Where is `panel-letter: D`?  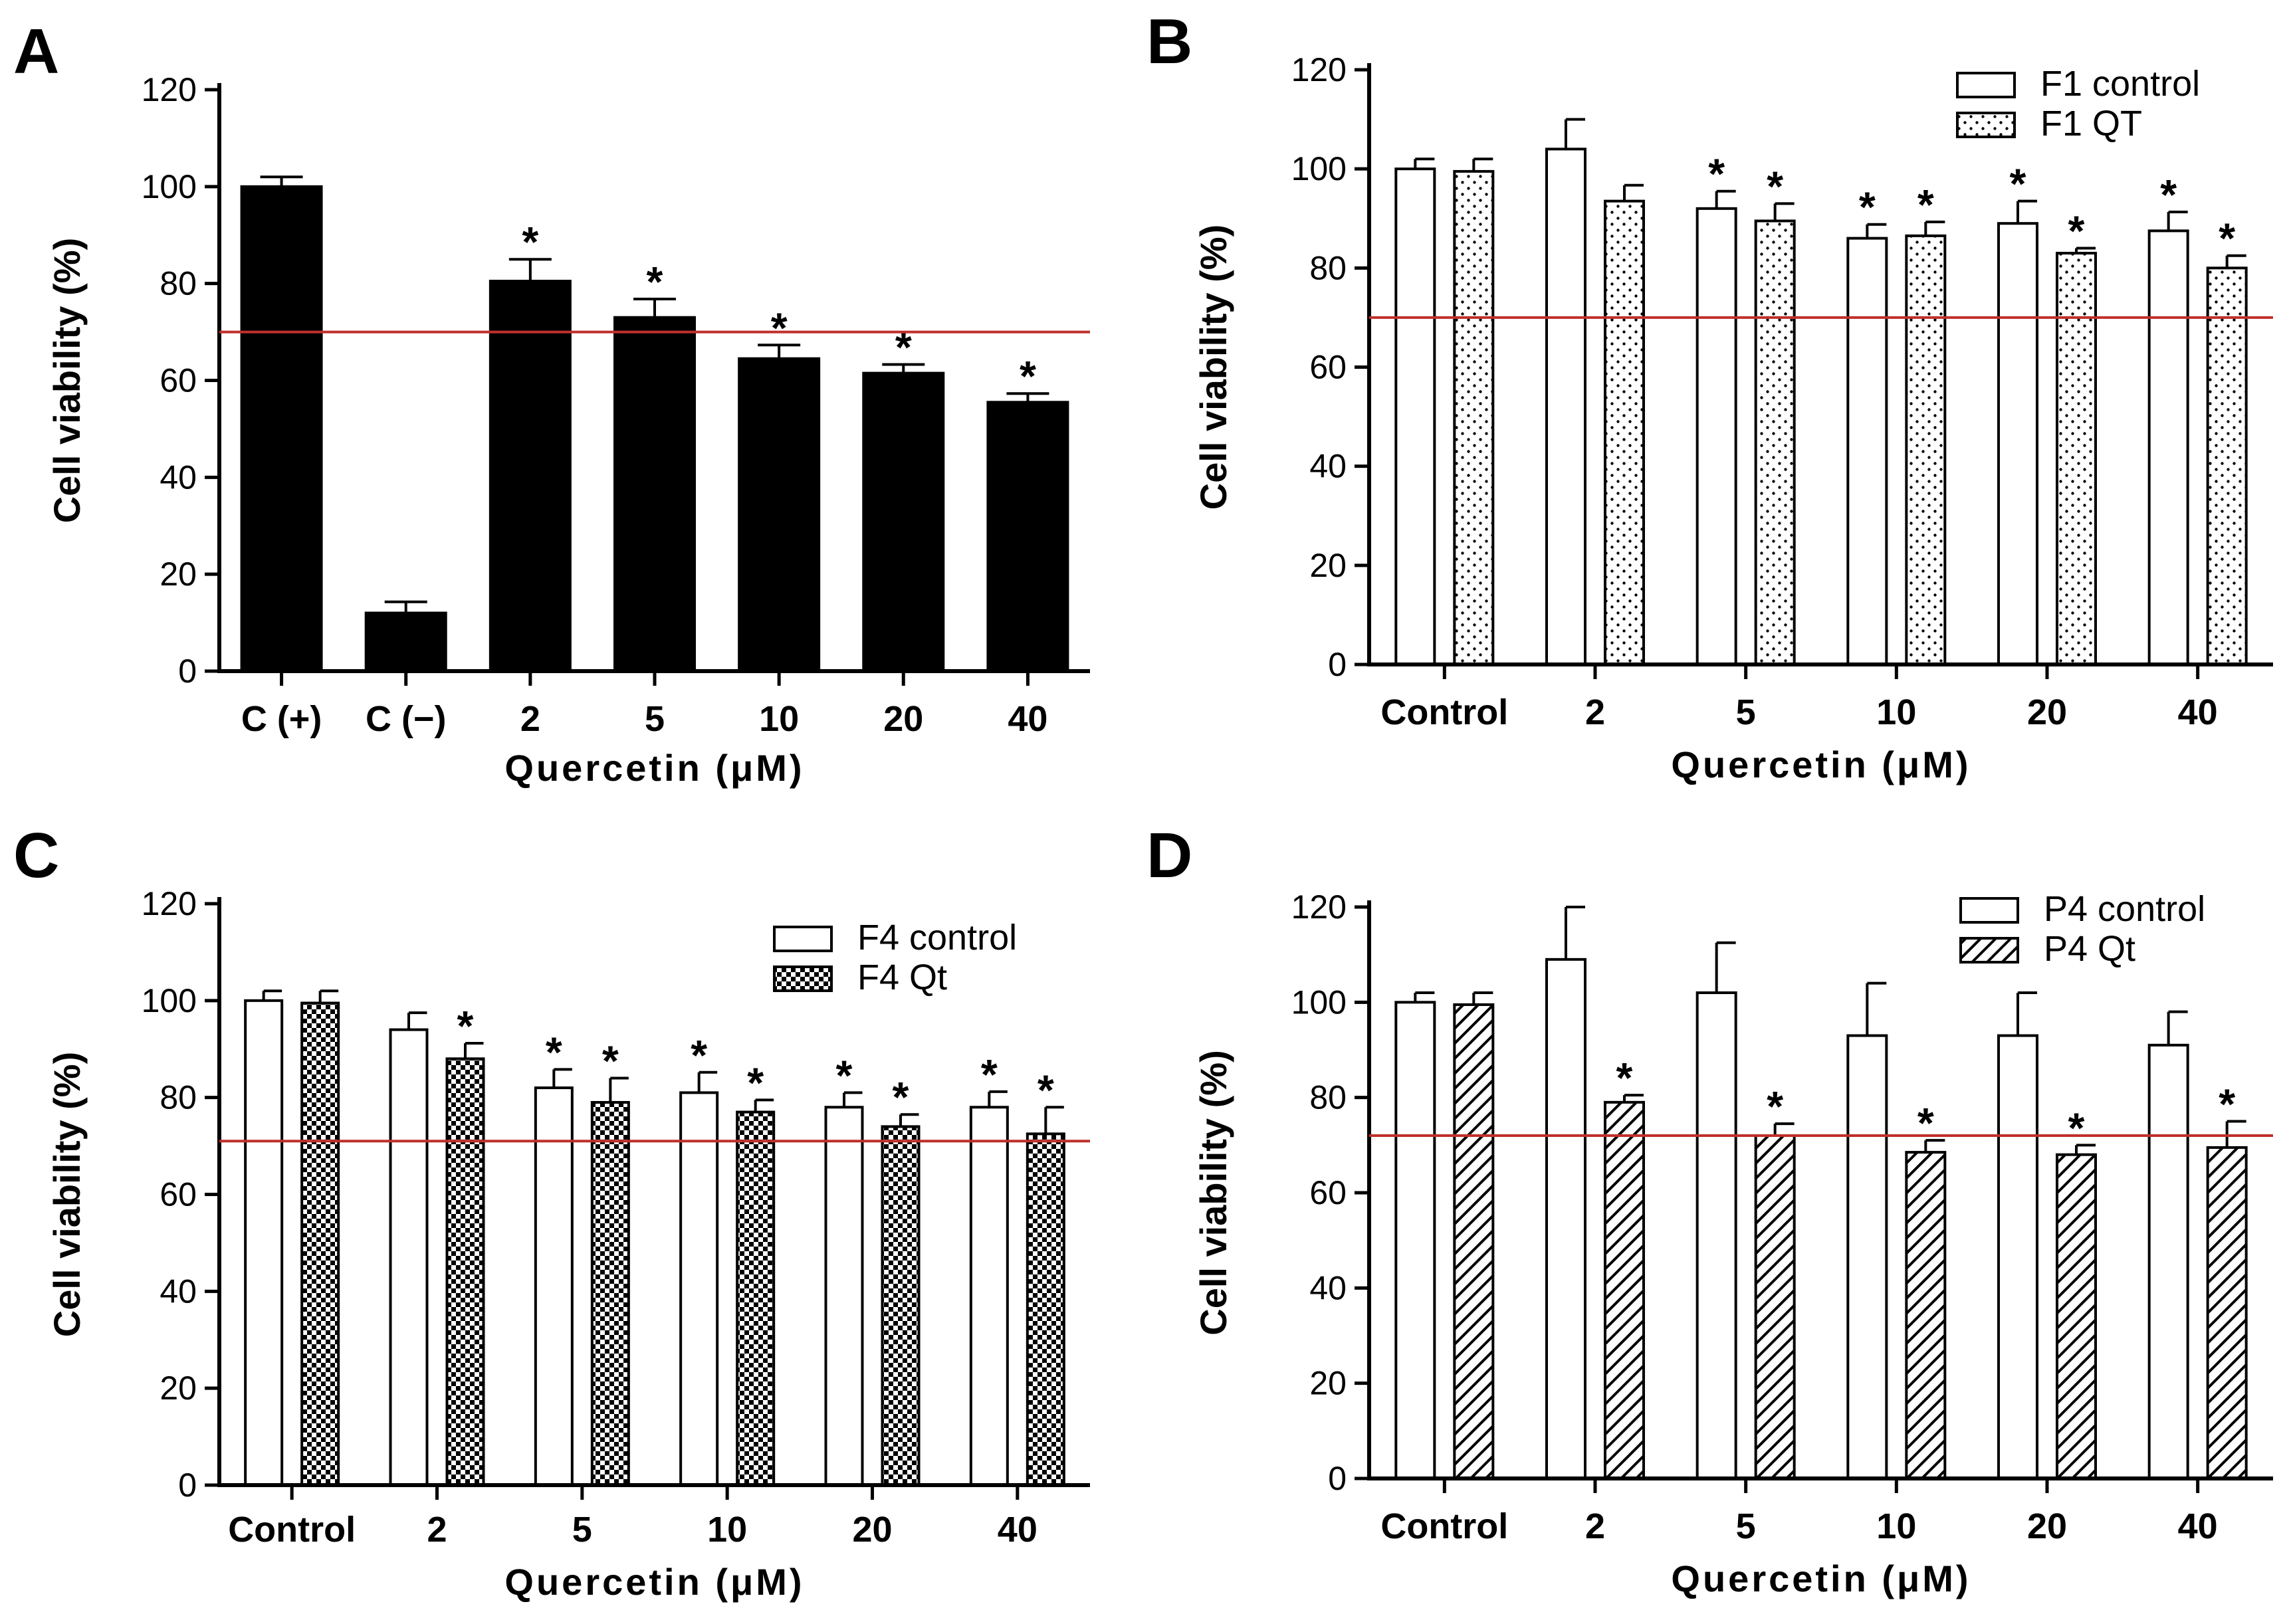
panel-letter: D is located at coordinates (1169, 855).